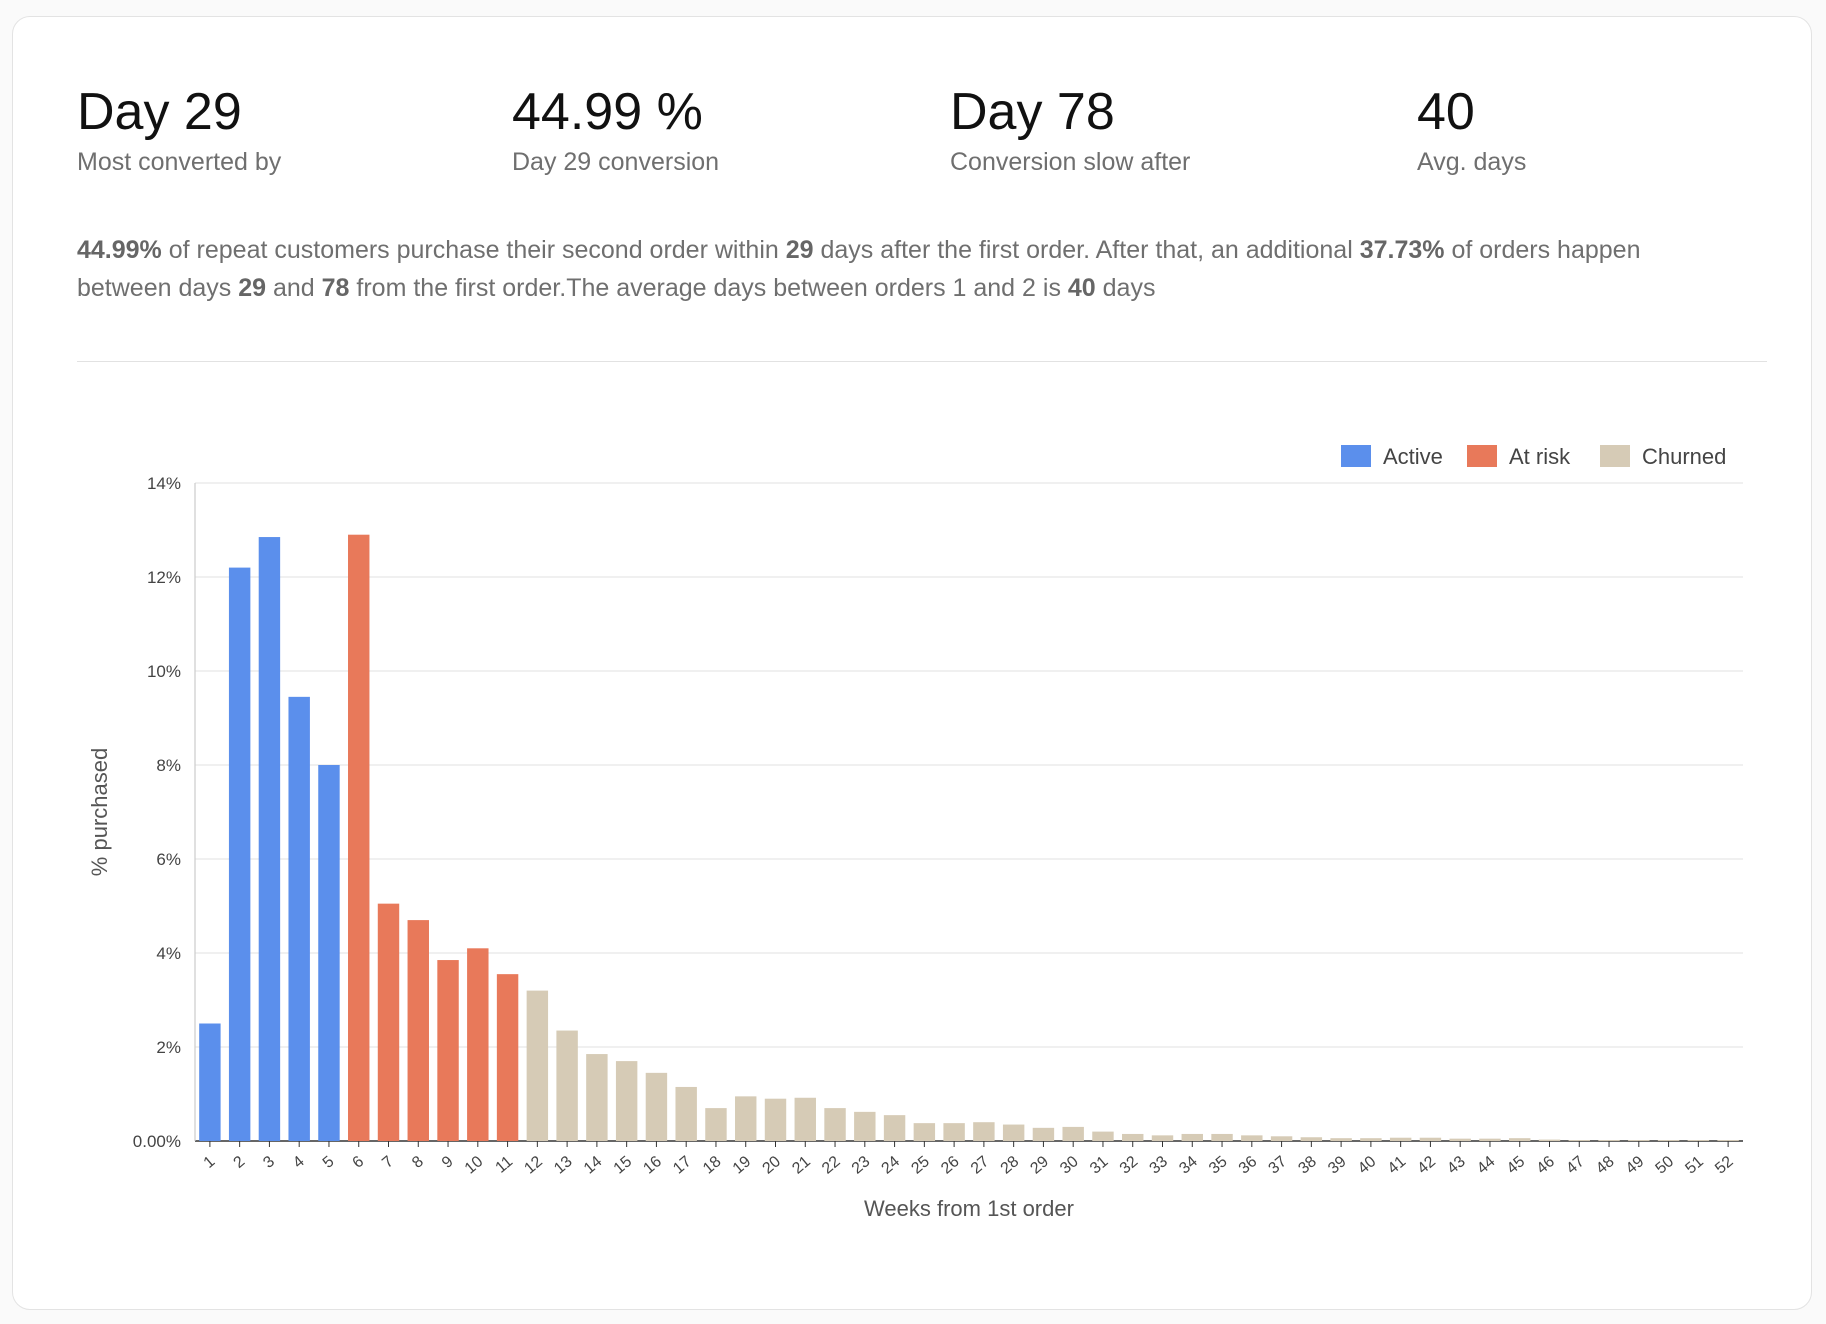  I want to click on summary-highlight: 29, so click(799, 250).